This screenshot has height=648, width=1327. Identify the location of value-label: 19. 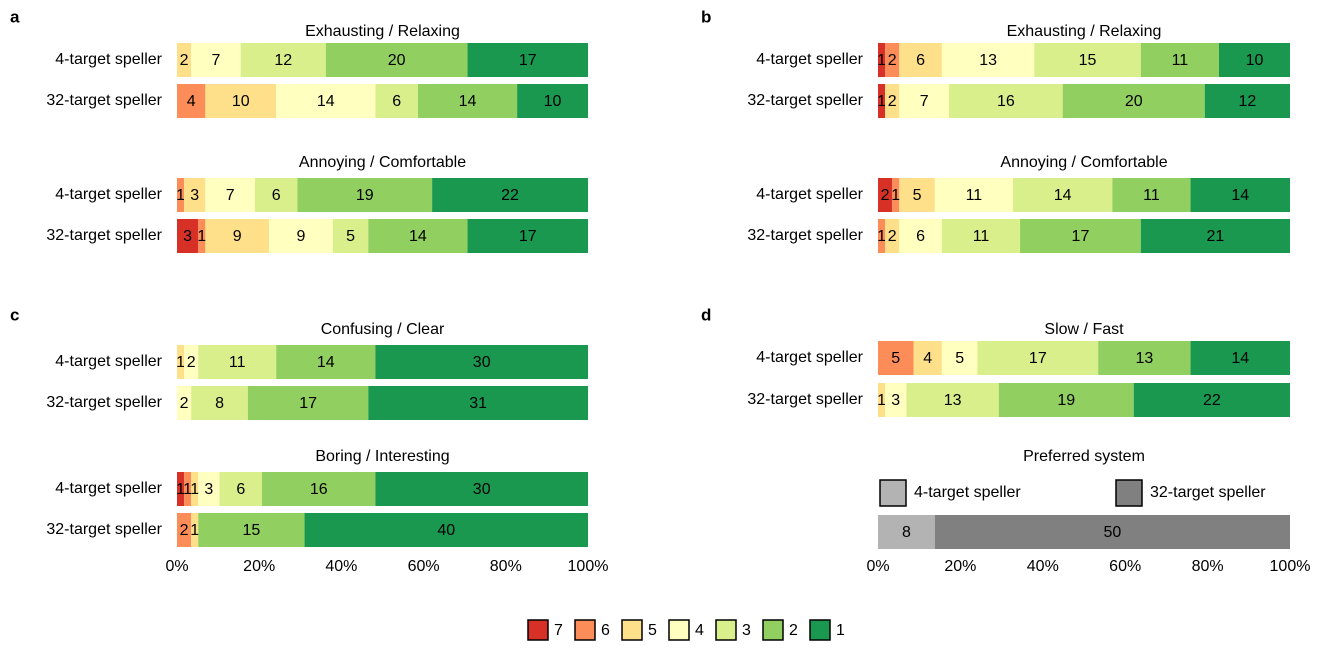
(1066, 400).